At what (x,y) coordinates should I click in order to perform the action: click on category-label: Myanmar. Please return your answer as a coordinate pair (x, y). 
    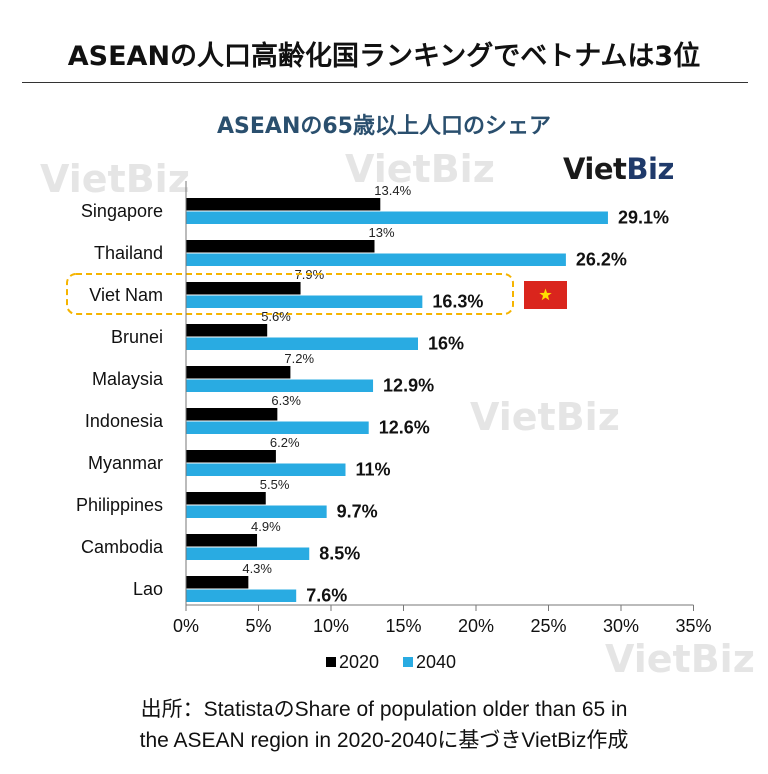
    Looking at the image, I should click on (125, 463).